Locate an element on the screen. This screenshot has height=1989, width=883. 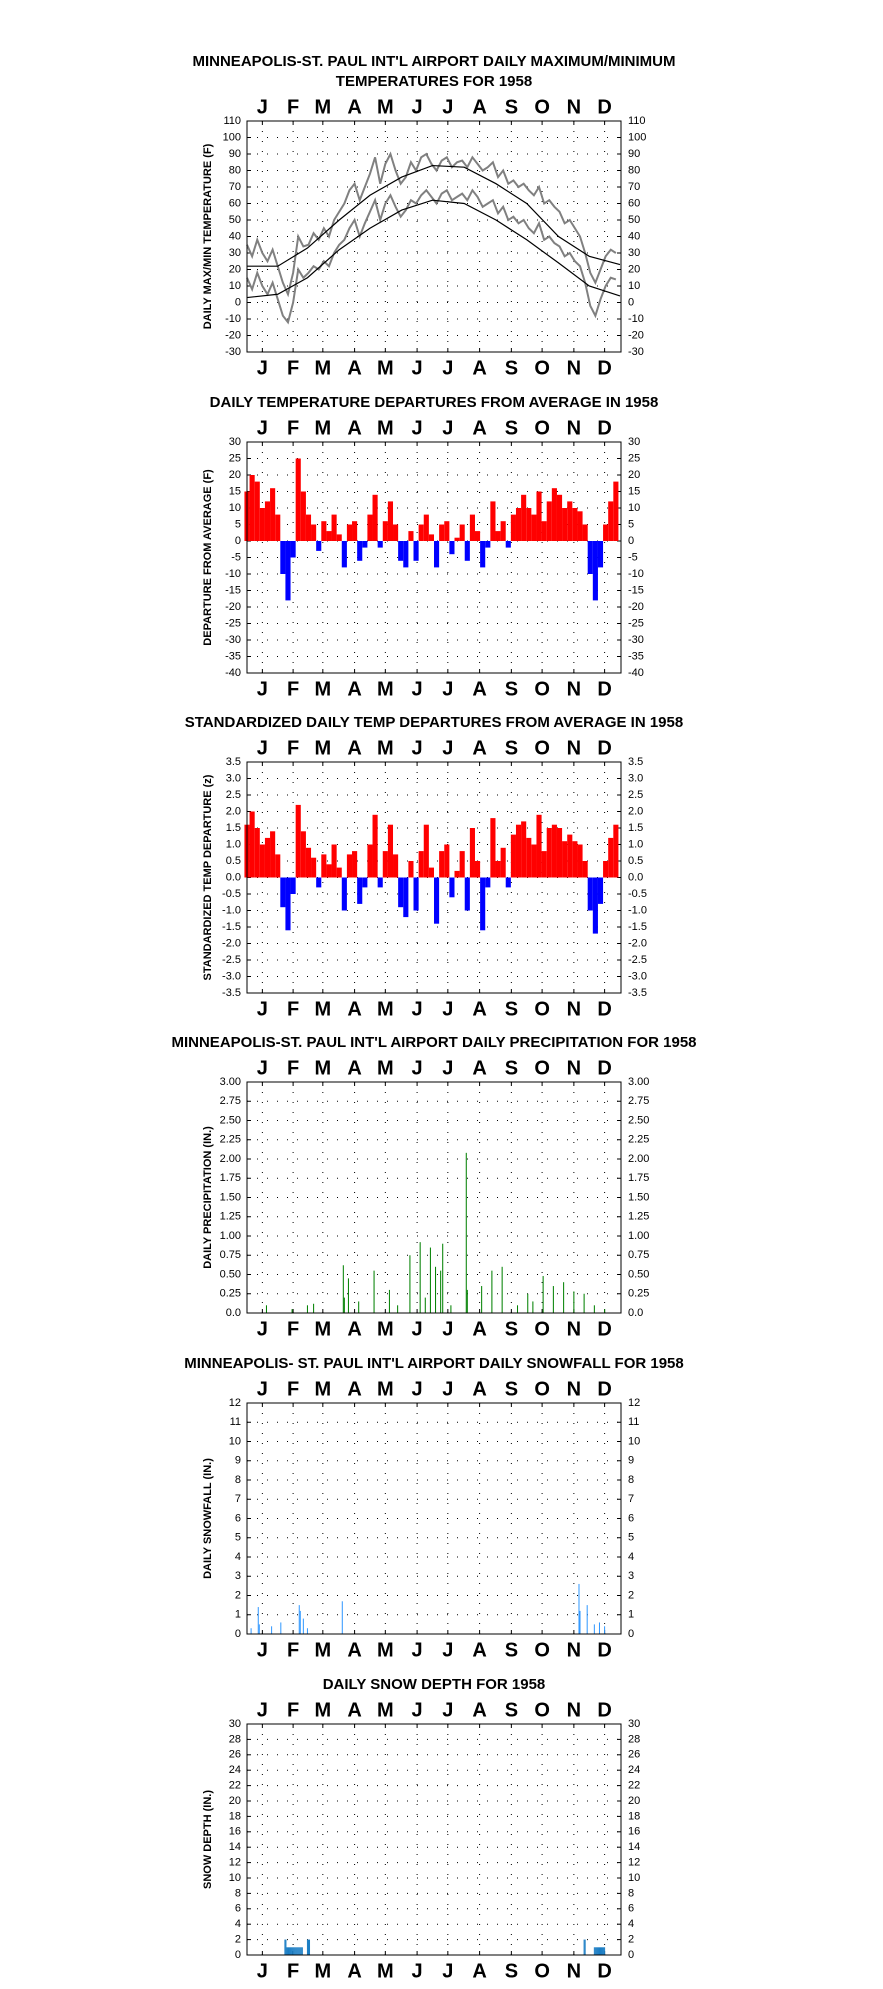
x-tick-label: S is located at coordinates (511, 1650).